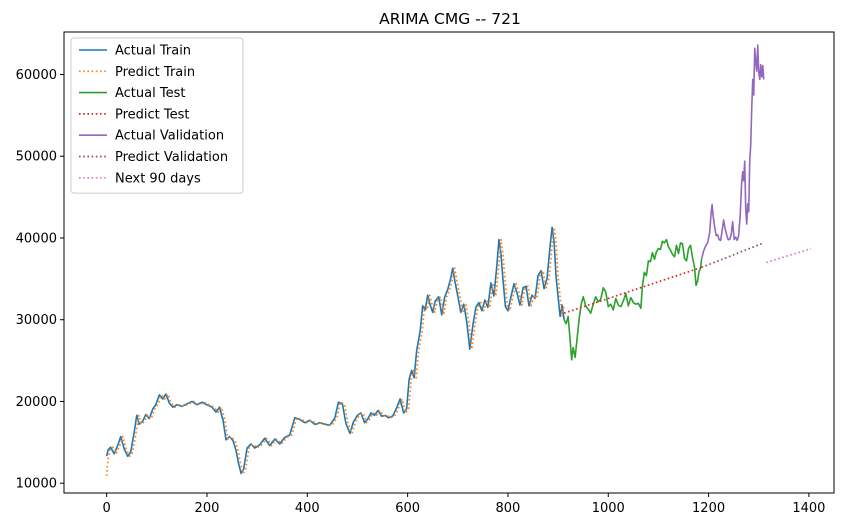 This screenshot has width=848, height=528. I want to click on x-tick-label: 1200, so click(708, 508).